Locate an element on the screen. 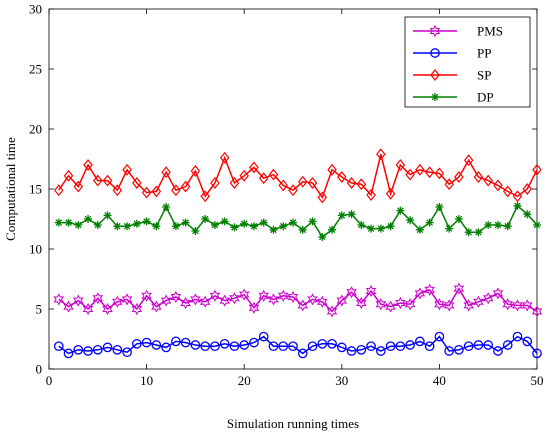 This screenshot has height=437, width=550. legend-label-pp: PP is located at coordinates (484, 53).